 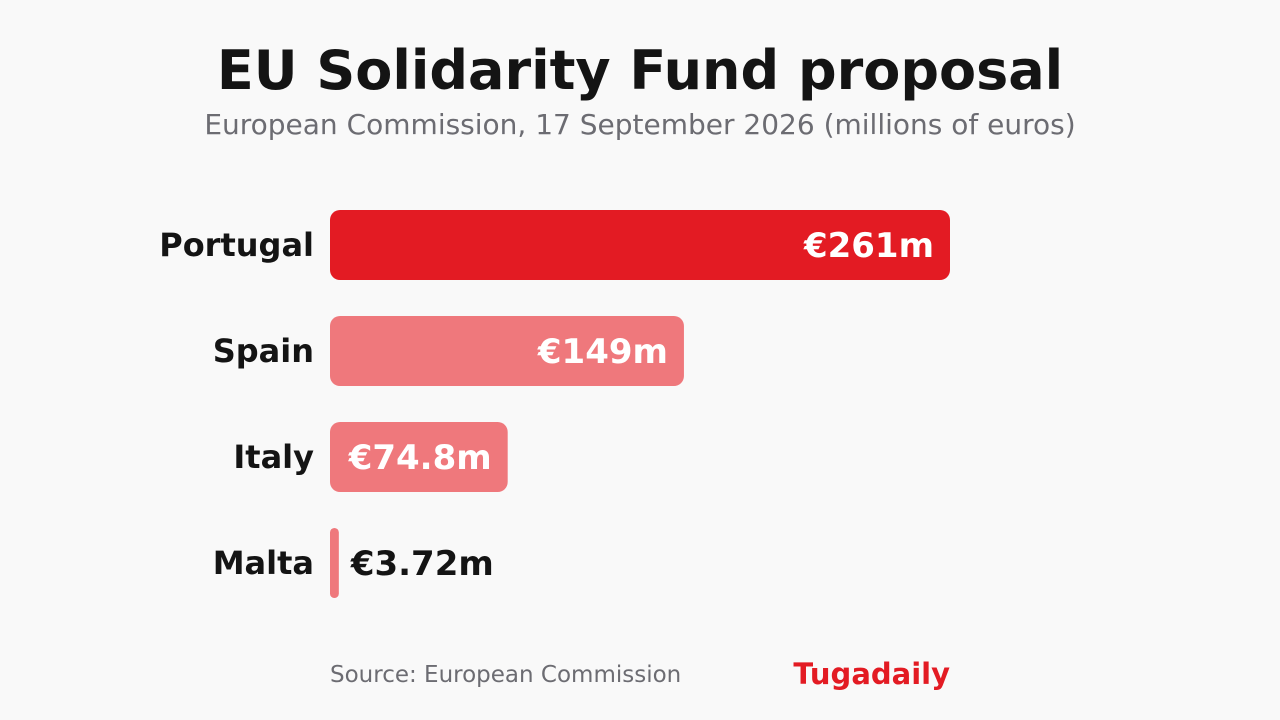 I want to click on value-label: €74.8m, so click(x=420, y=458).